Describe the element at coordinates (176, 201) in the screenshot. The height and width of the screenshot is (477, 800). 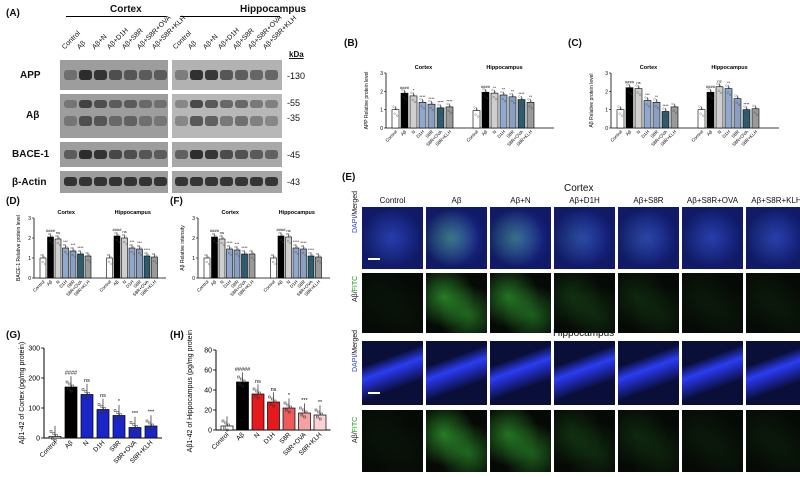
I see `panel-f-label: (F)` at that location.